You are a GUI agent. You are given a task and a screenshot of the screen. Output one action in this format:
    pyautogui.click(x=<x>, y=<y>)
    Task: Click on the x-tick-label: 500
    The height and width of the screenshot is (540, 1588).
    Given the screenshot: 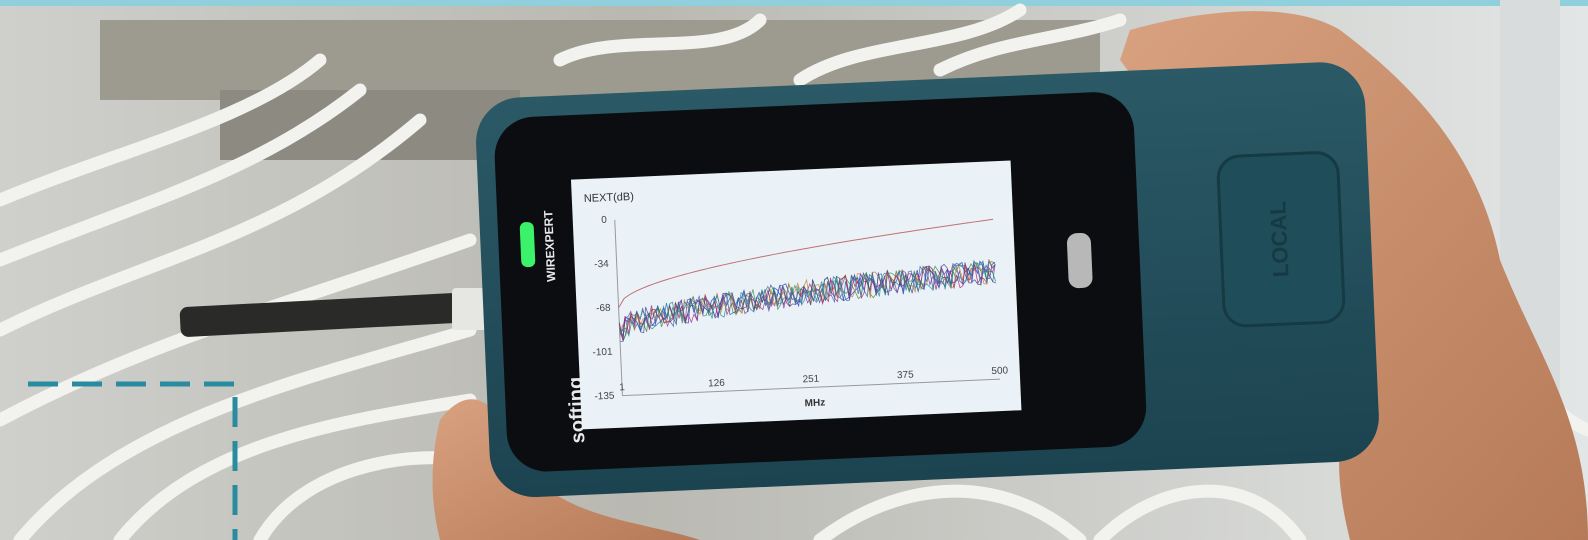 What is the action you would take?
    pyautogui.click(x=1000, y=371)
    